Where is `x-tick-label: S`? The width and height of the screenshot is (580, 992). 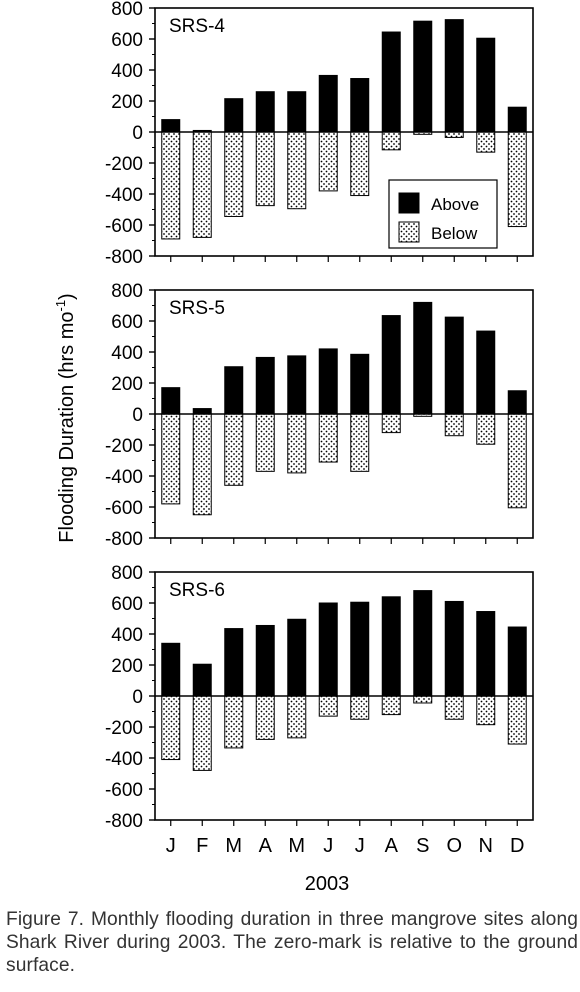 x-tick-label: S is located at coordinates (422, 846).